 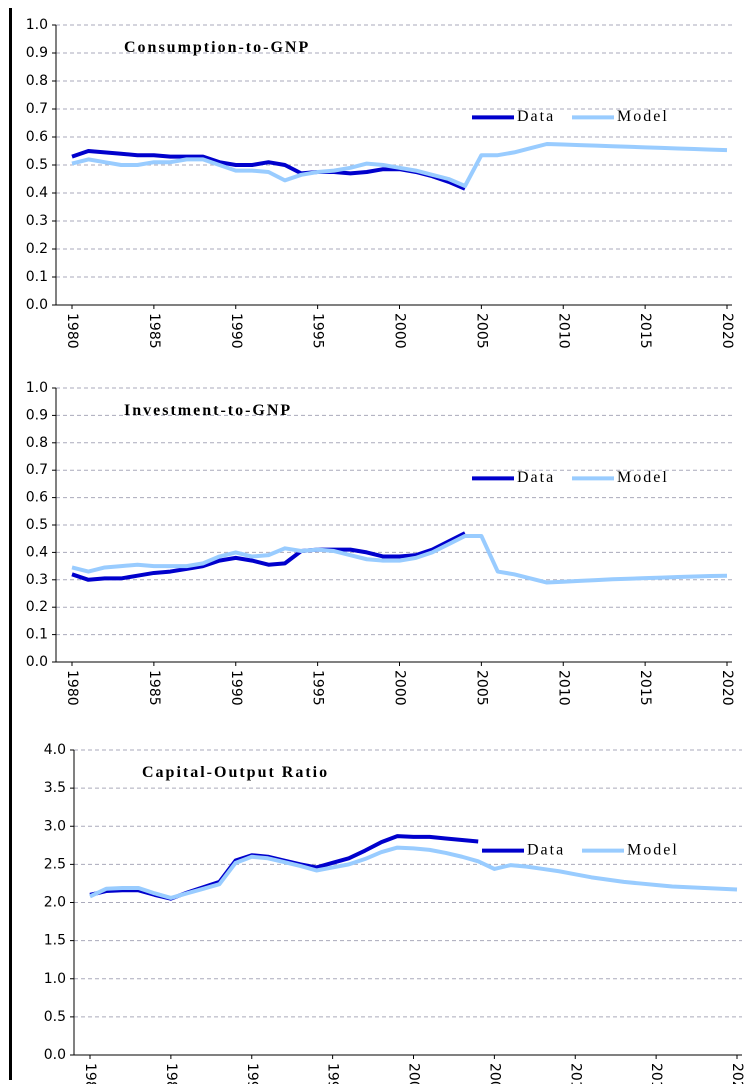 What do you see at coordinates (235, 772) in the screenshot?
I see `chart-title: Capital-Output Ratio` at bounding box center [235, 772].